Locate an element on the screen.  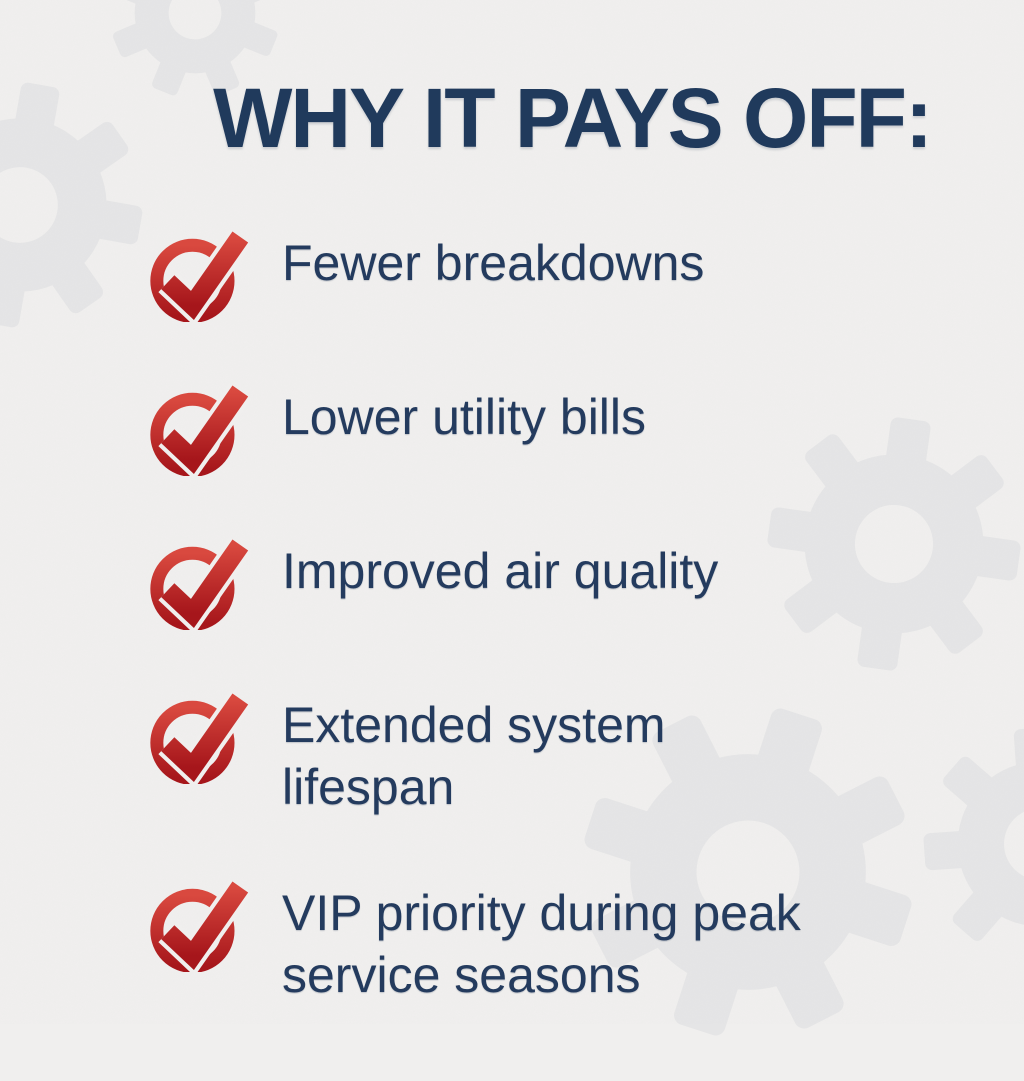
list-item: Lower utility bills is located at coordinates (557, 428).